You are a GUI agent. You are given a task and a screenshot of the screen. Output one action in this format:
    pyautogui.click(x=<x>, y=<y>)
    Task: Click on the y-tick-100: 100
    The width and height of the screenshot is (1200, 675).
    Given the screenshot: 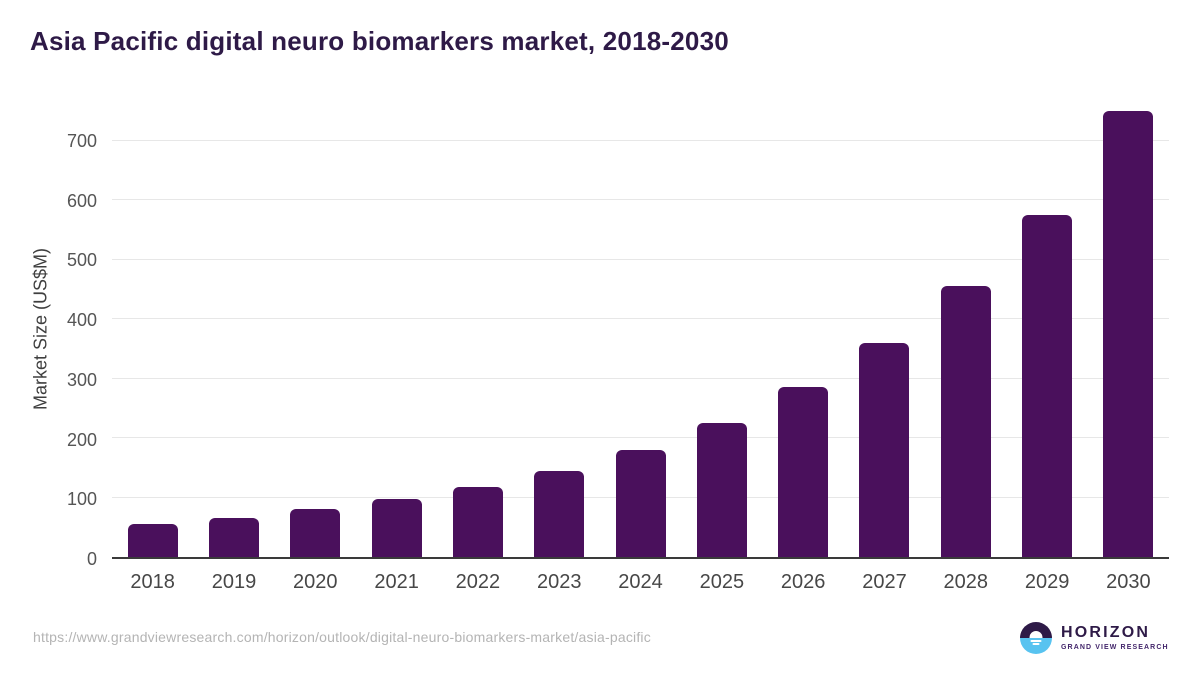 What is the action you would take?
    pyautogui.click(x=81, y=499)
    